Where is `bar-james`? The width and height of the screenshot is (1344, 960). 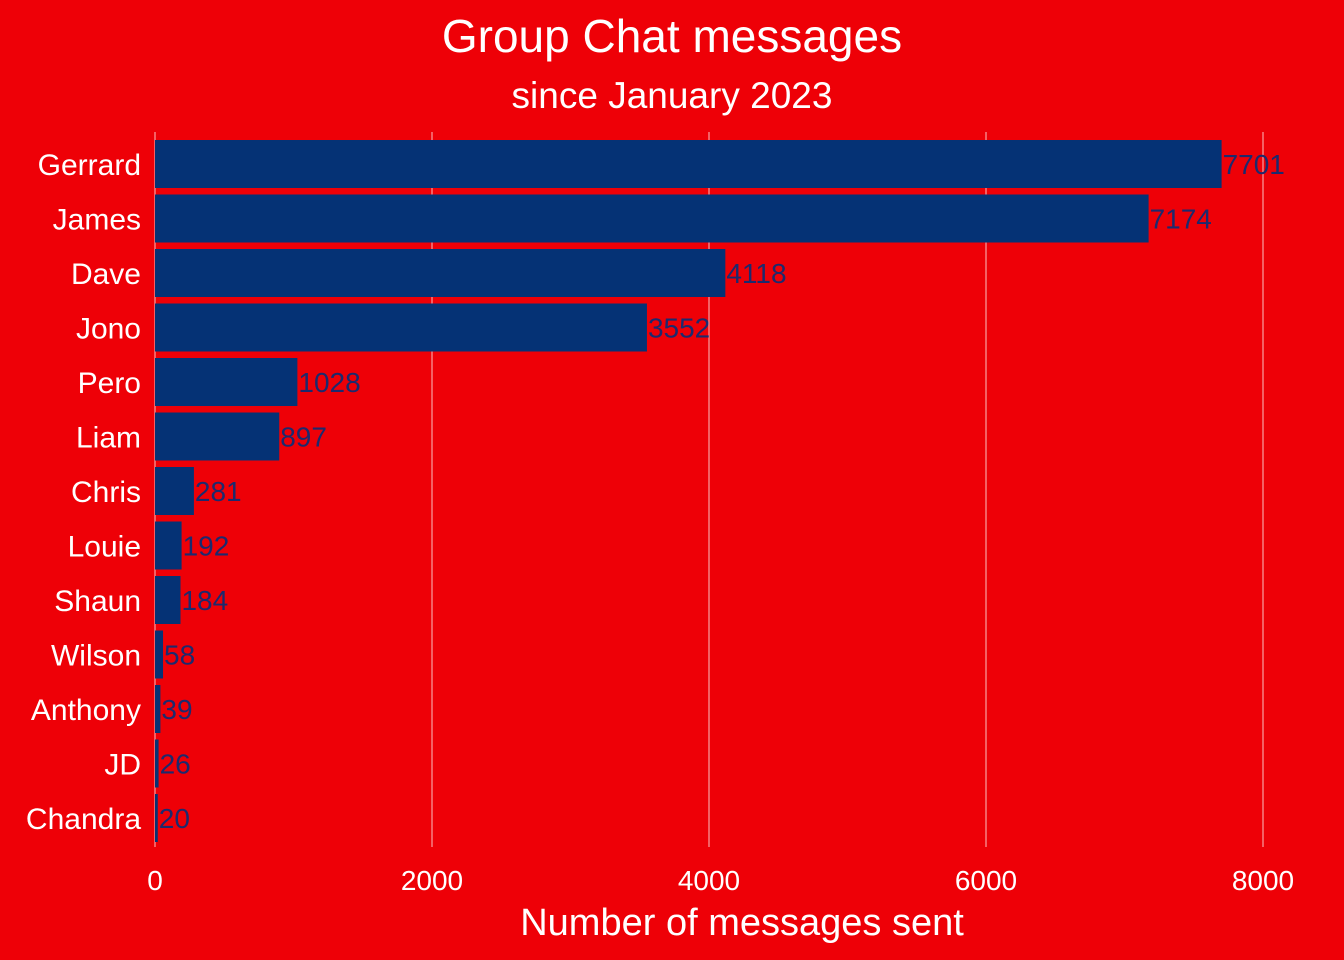 bar-james is located at coordinates (652, 218).